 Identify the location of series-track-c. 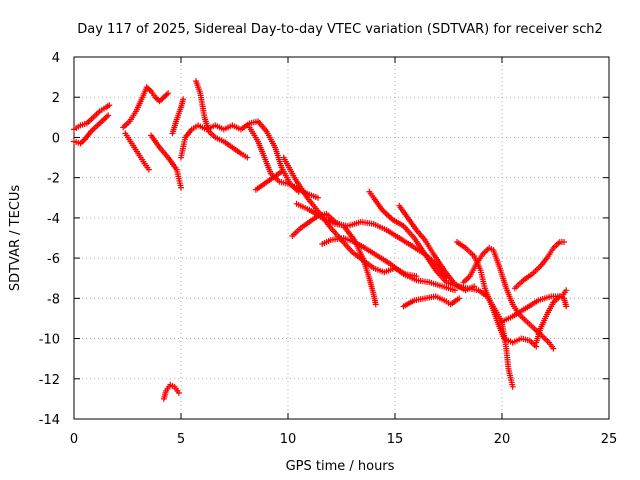
(146, 107).